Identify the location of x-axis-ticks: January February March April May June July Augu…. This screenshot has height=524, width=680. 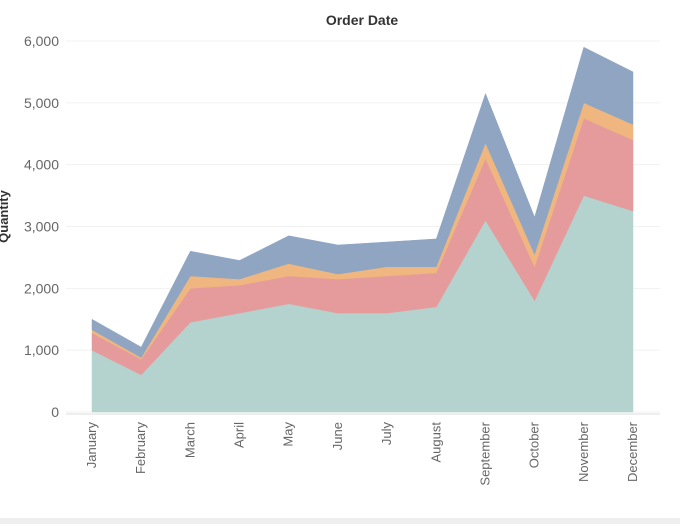
(362, 453).